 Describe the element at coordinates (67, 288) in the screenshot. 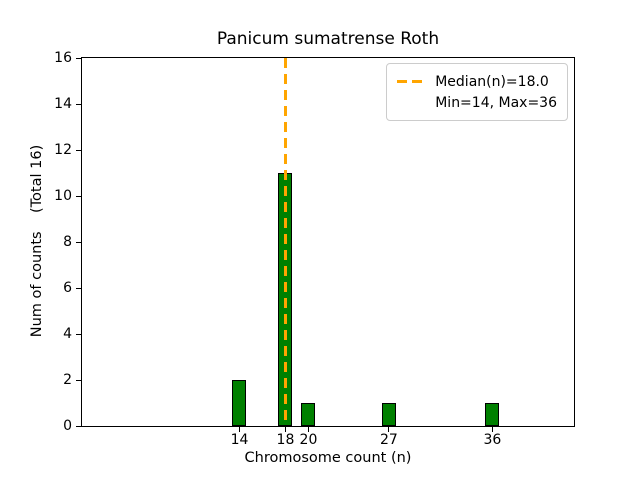

I see `y-tick-label-6: 6` at that location.